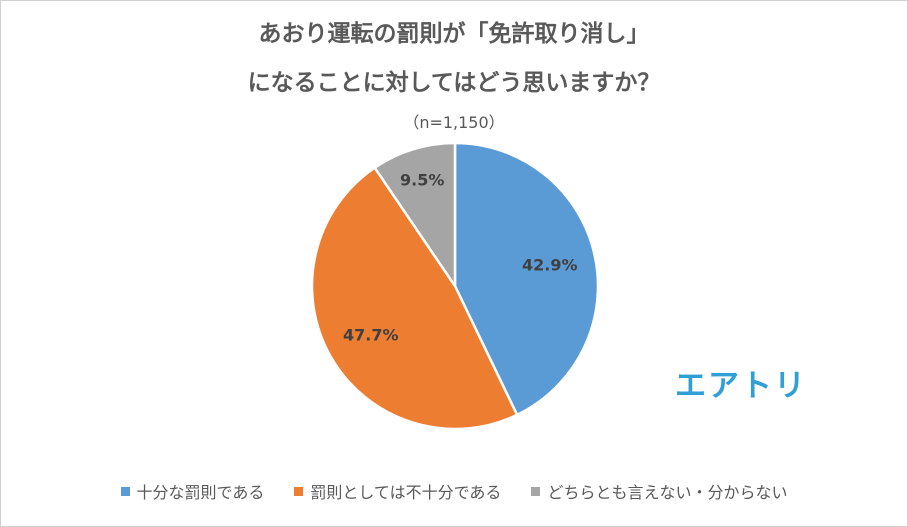 This screenshot has width=908, height=527. I want to click on legend-swatch-undecided, so click(536, 491).